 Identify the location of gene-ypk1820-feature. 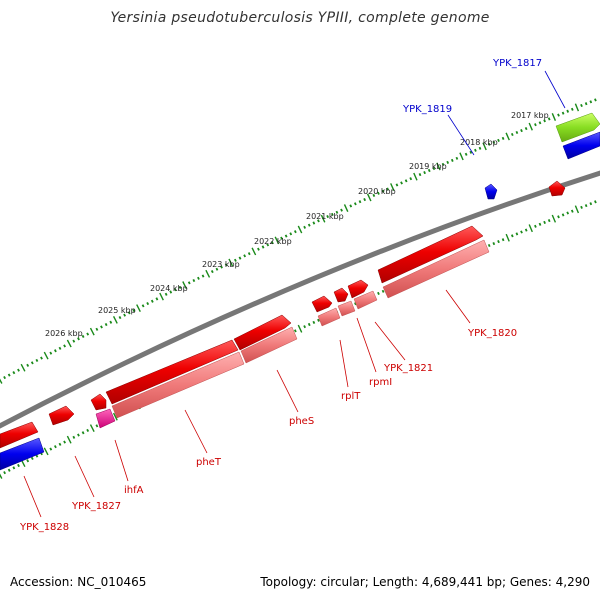
(430, 254).